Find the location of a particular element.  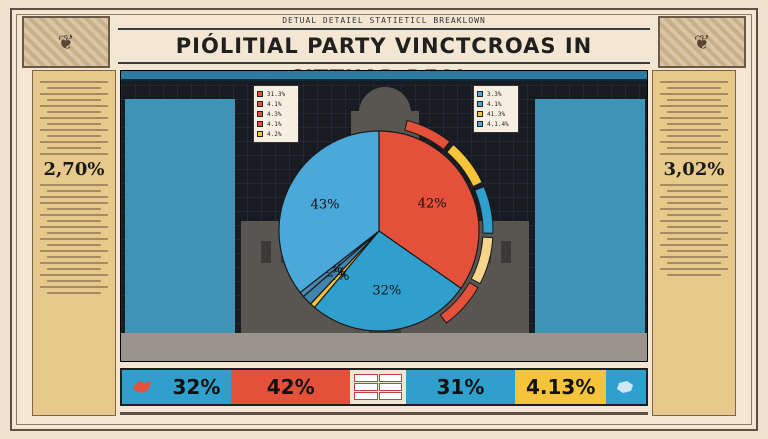

results-band: 32% 42% 31% 4.13% is located at coordinates (384, 387).